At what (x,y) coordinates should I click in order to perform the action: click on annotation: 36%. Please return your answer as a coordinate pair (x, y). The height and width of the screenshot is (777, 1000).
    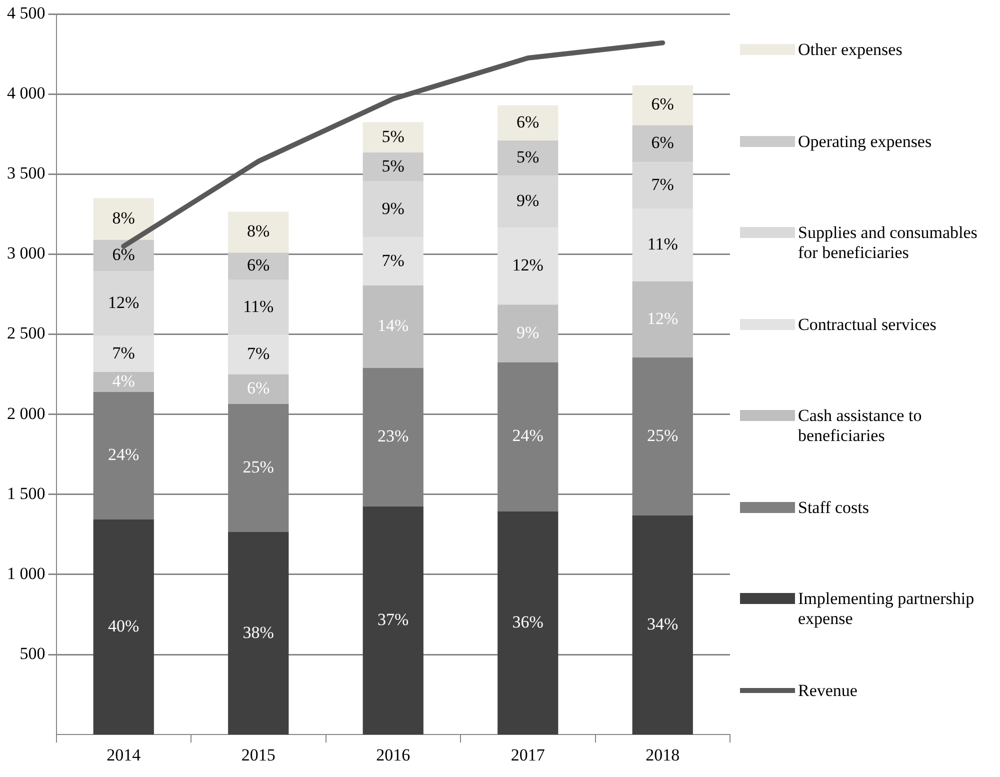
    Looking at the image, I should click on (528, 622).